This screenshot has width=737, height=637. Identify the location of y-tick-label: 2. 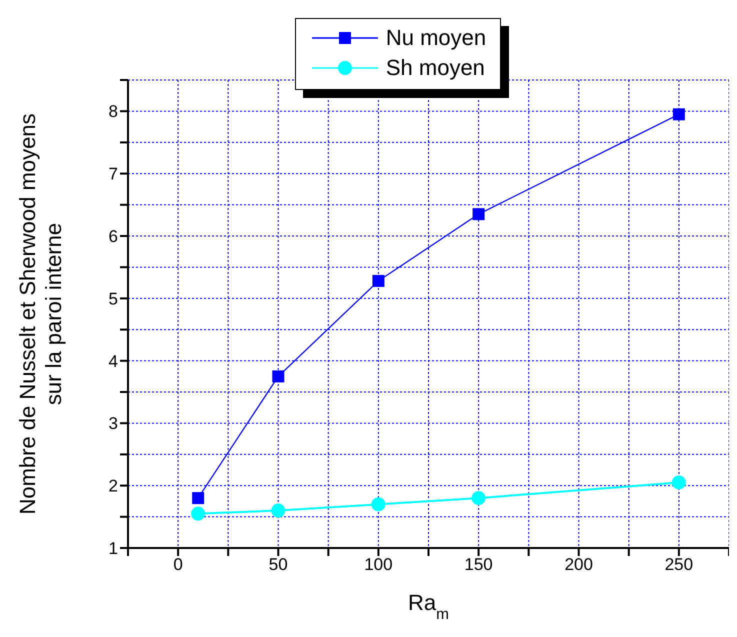
(113, 486).